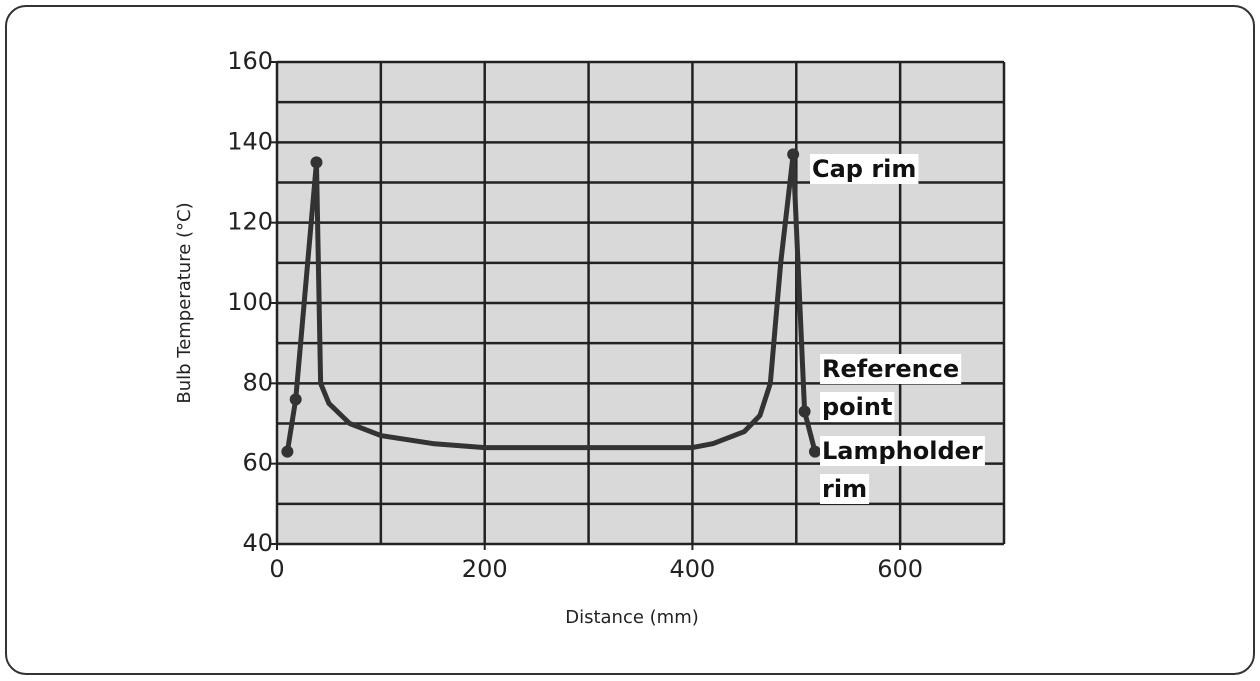  What do you see at coordinates (257, 463) in the screenshot?
I see `y-tick-label: 60` at bounding box center [257, 463].